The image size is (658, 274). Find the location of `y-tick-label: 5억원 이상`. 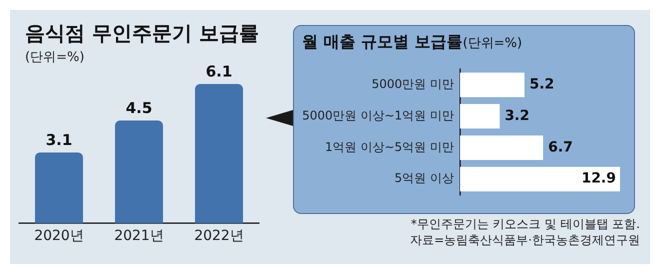

y-tick-label: 5억원 이상 is located at coordinates (424, 178).